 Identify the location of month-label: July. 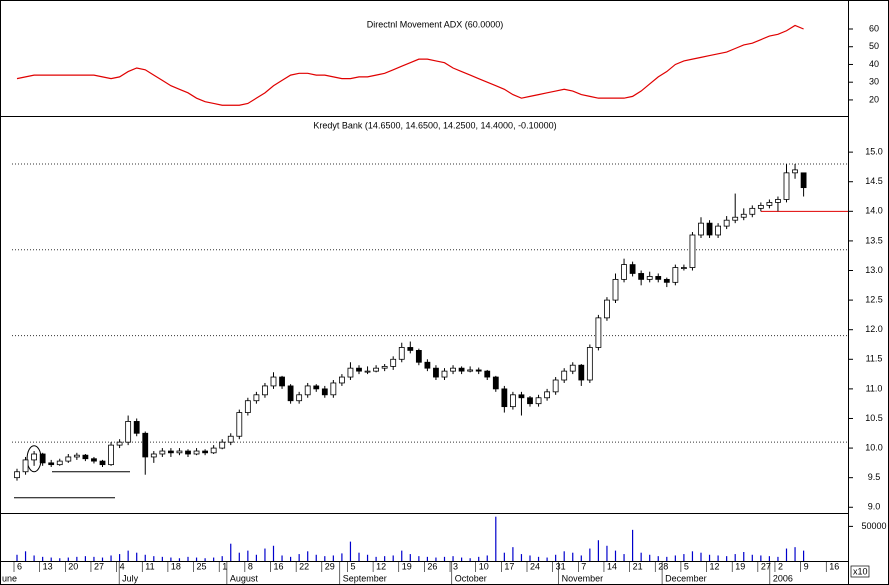
(130, 578).